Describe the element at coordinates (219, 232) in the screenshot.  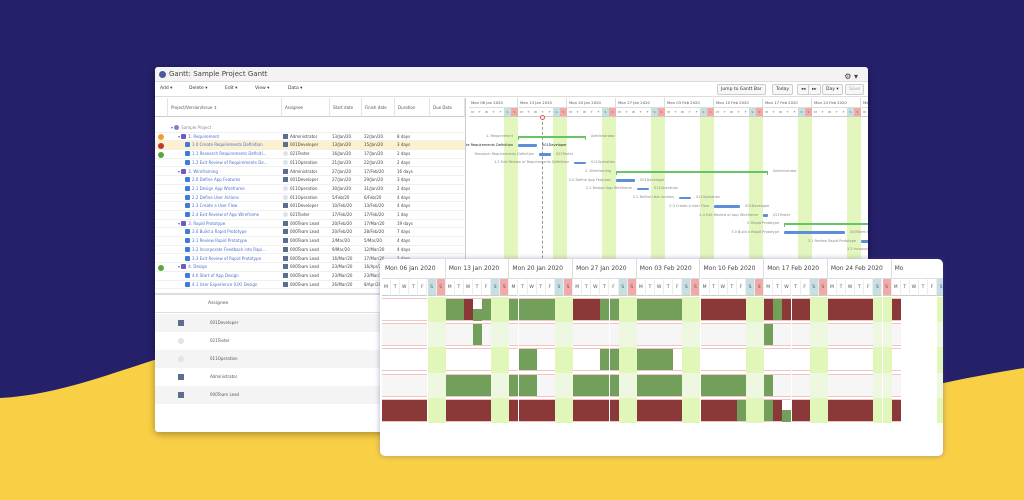
I see `task-name: 3.0 Build a Rapid Prototype` at that location.